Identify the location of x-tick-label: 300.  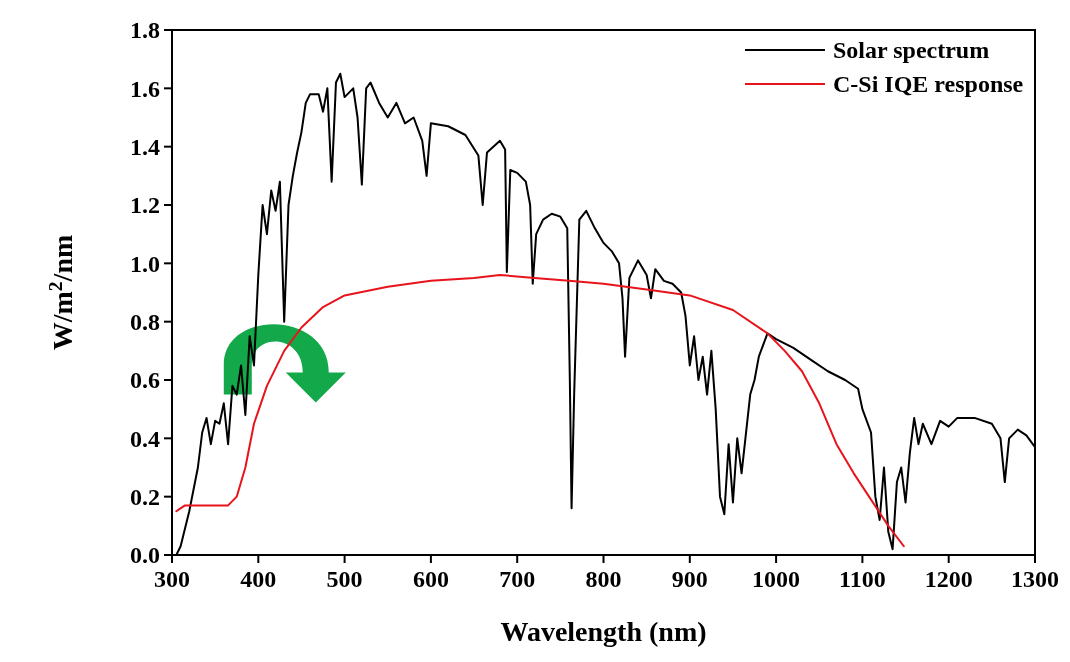
(172, 579).